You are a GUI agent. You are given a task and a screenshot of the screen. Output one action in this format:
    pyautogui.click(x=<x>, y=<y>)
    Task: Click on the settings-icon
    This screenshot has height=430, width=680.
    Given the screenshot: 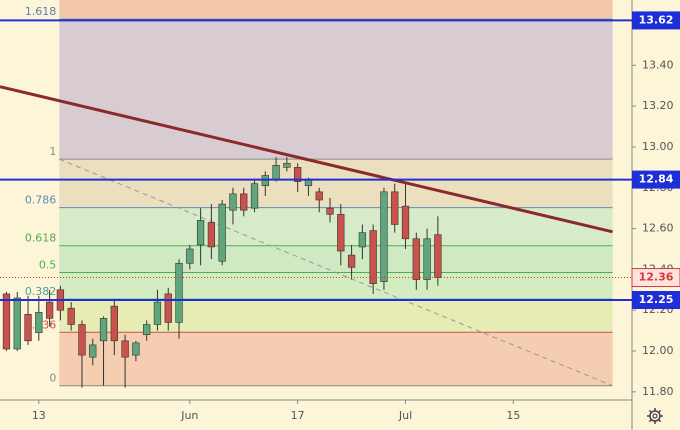 What is the action you would take?
    pyautogui.click(x=655, y=416)
    